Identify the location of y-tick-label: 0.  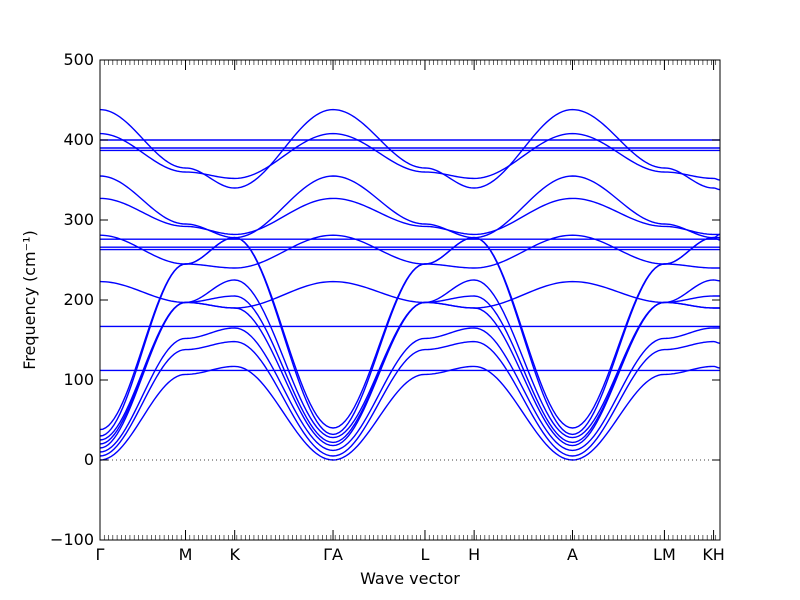
(89, 459).